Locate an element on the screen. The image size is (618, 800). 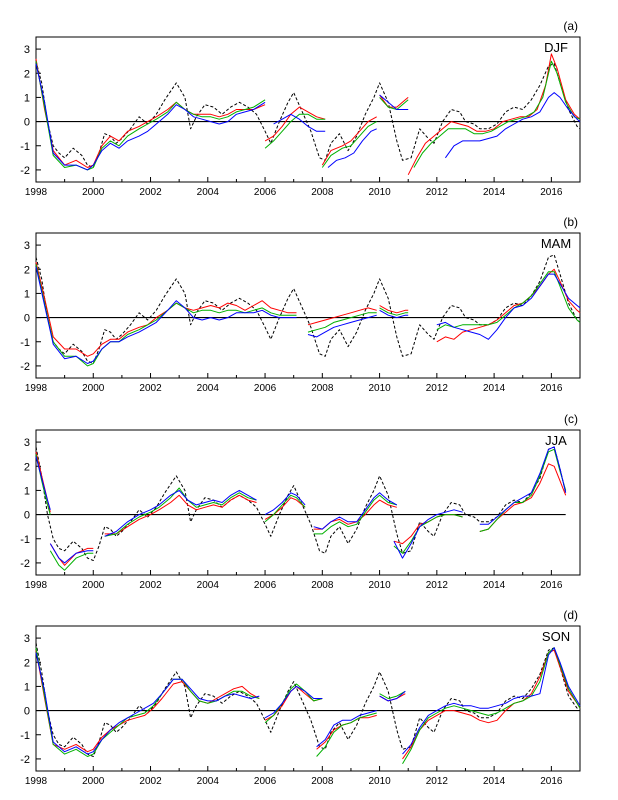
season-label: JJA is located at coordinates (556, 440).